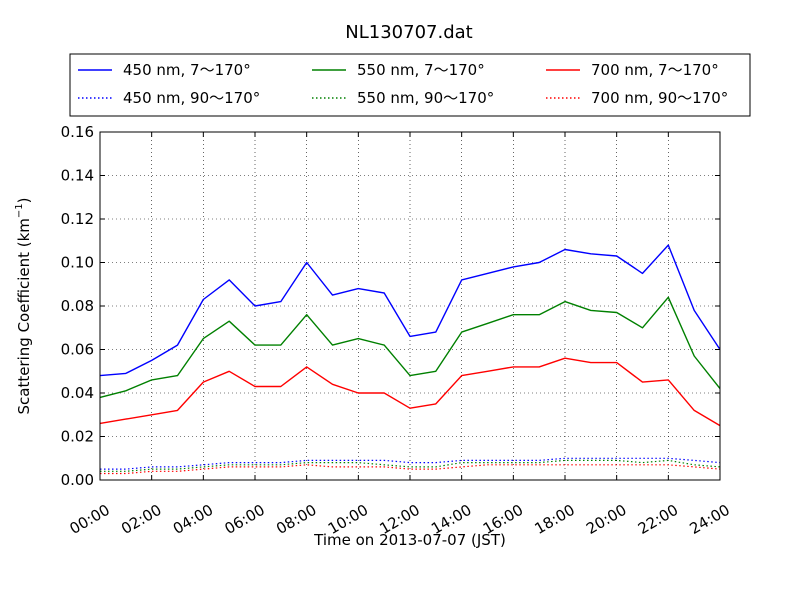 This screenshot has width=800, height=600. What do you see at coordinates (19, 210) in the screenshot?
I see `y-axis-label-exponent: −1` at bounding box center [19, 210].